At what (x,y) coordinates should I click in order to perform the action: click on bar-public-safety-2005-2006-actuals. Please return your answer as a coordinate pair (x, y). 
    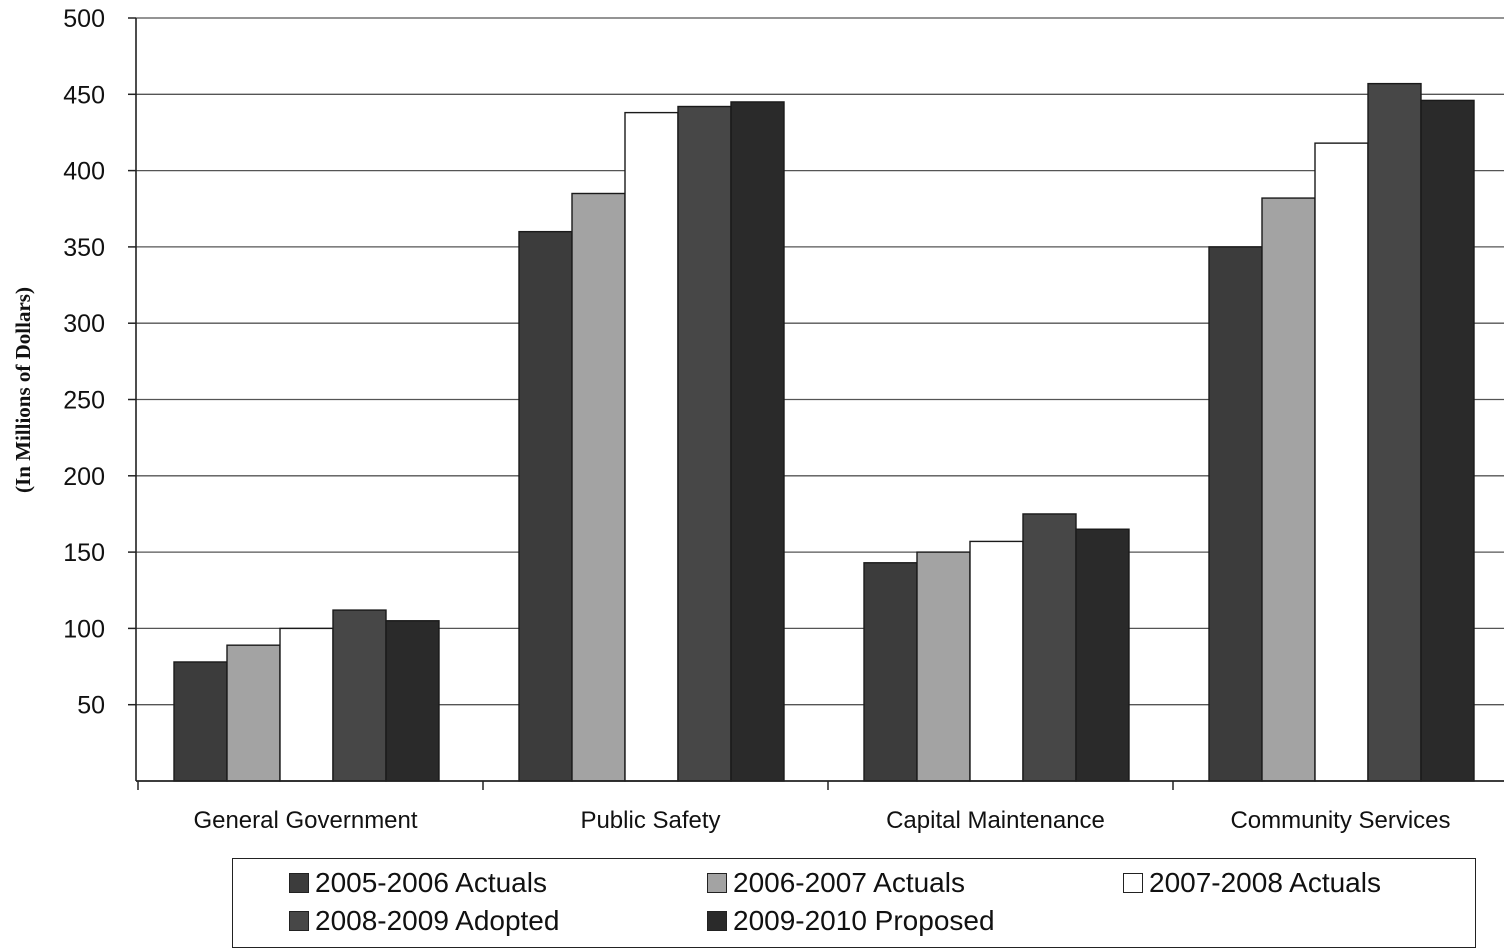
    Looking at the image, I should click on (545, 506).